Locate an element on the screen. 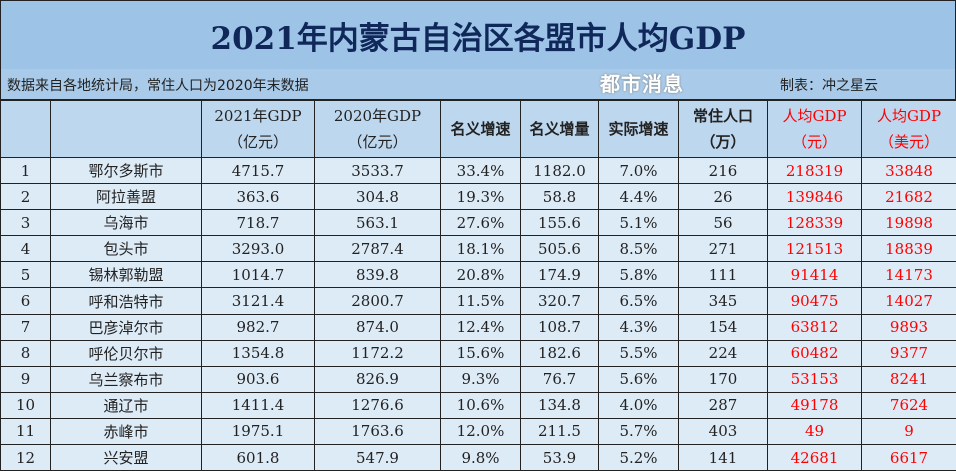 This screenshot has height=471, width=956. watermark: 都市消息 is located at coordinates (642, 84).